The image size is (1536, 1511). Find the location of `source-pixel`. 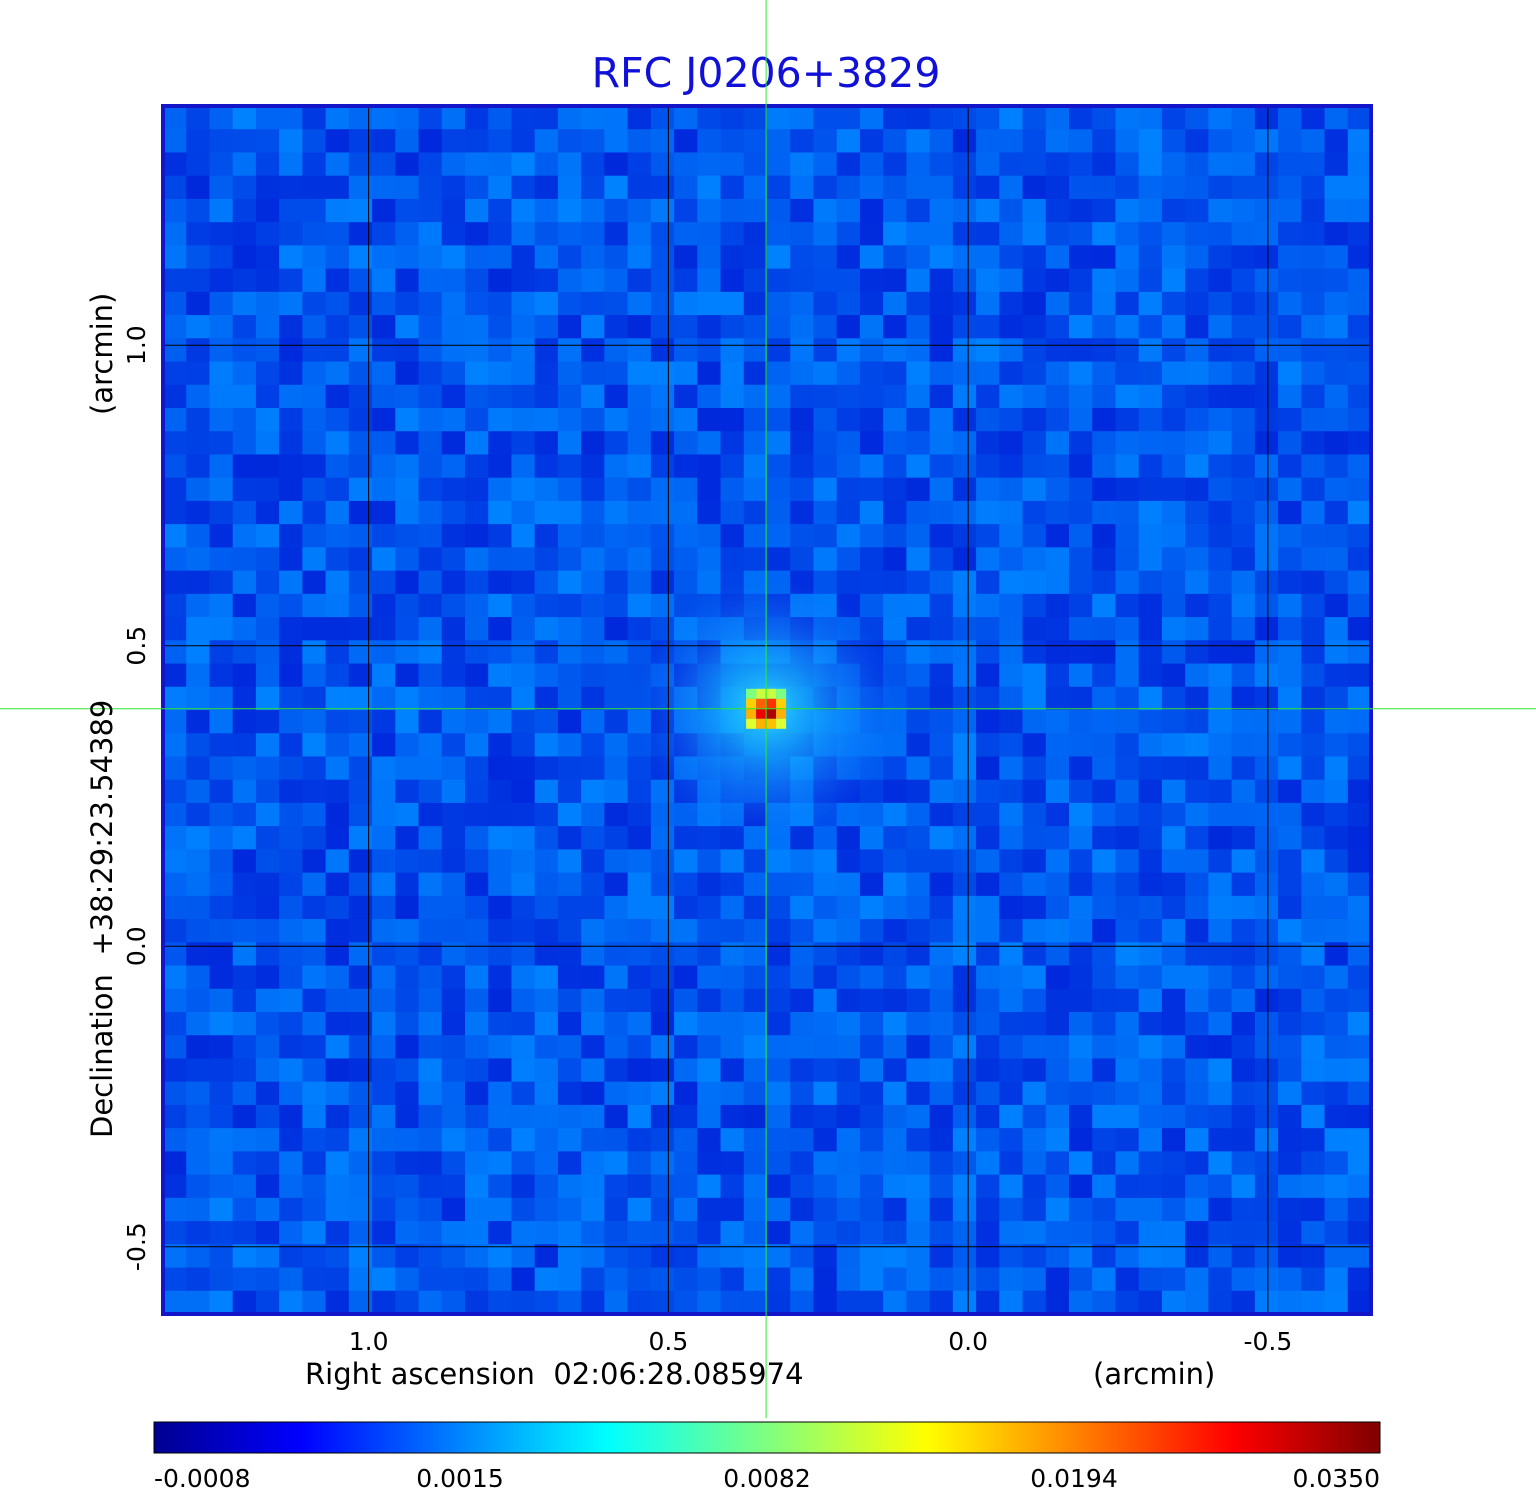

source-pixel is located at coordinates (771, 723).